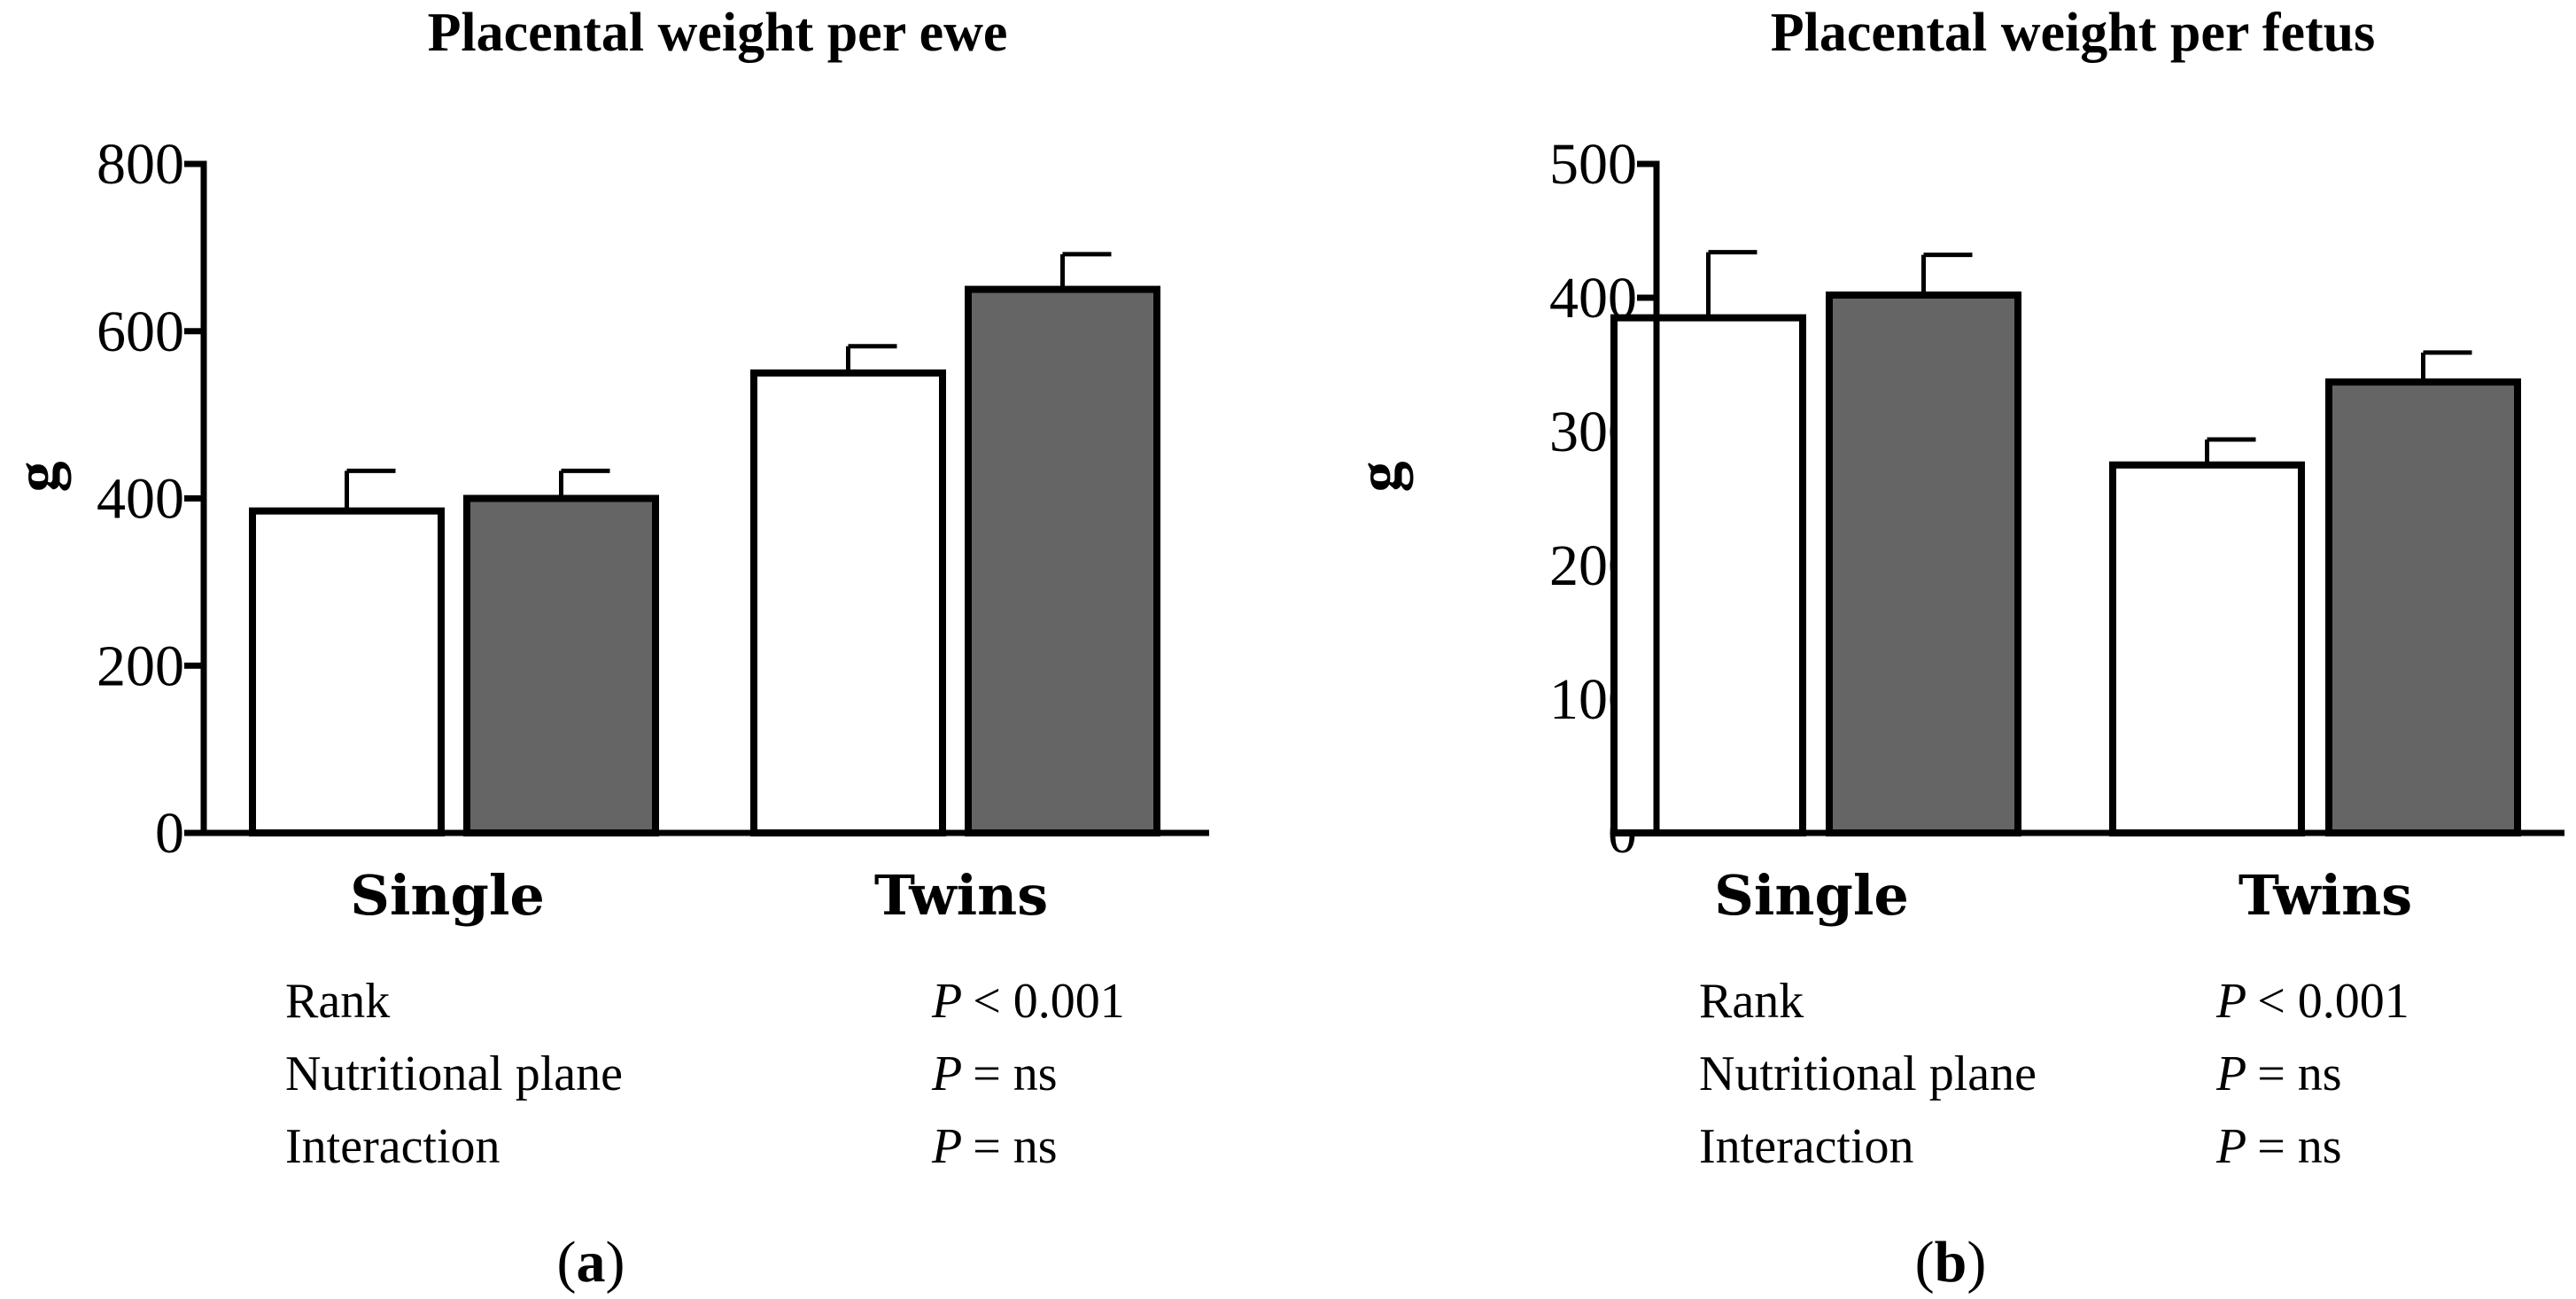  What do you see at coordinates (2073, 33) in the screenshot?
I see `chart-title: Placental weight per fetus` at bounding box center [2073, 33].